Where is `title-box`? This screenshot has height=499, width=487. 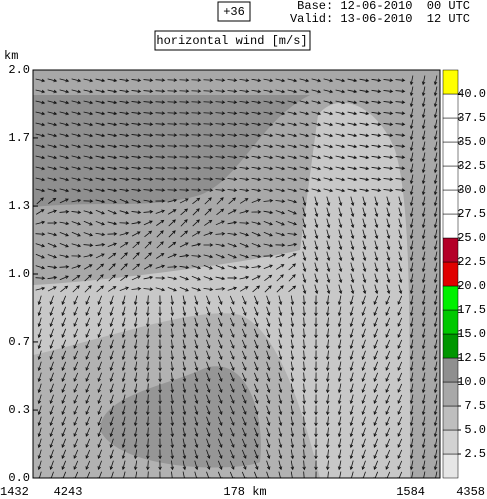 title-box is located at coordinates (232, 40).